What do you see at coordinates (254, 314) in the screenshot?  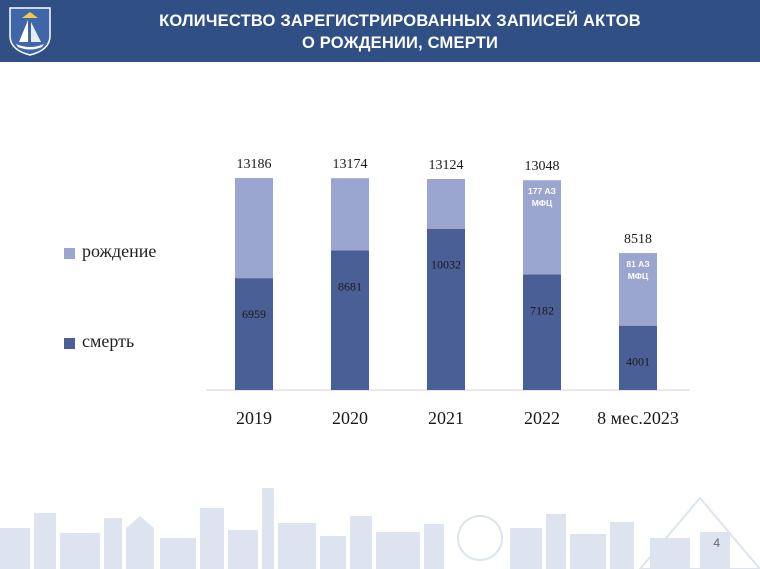 I see `data-label-death: 6959` at bounding box center [254, 314].